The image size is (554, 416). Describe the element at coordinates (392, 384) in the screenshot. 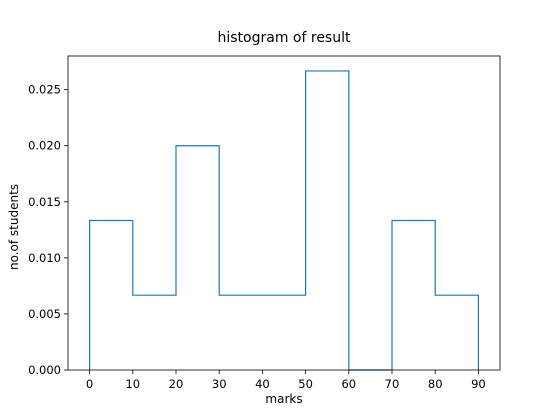

I see `x-tick-label: 70` at that location.